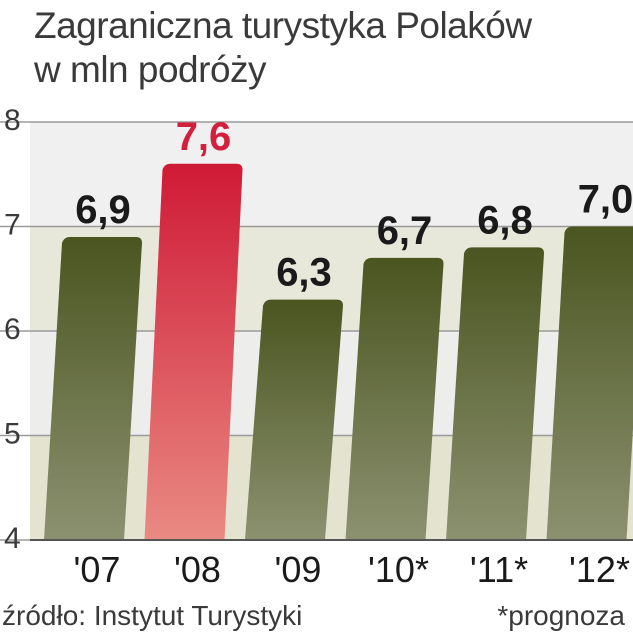 Image resolution: width=633 pixels, height=640 pixels. What do you see at coordinates (12, 120) in the screenshot?
I see `y-tick-label: 8` at bounding box center [12, 120].